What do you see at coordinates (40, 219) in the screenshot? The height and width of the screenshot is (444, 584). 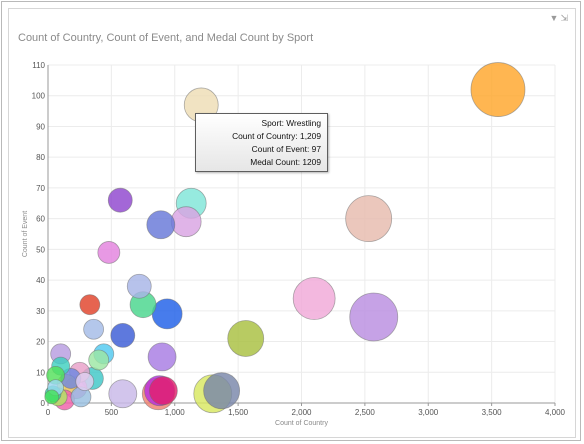 I see `y-tick-label: 60` at bounding box center [40, 219].